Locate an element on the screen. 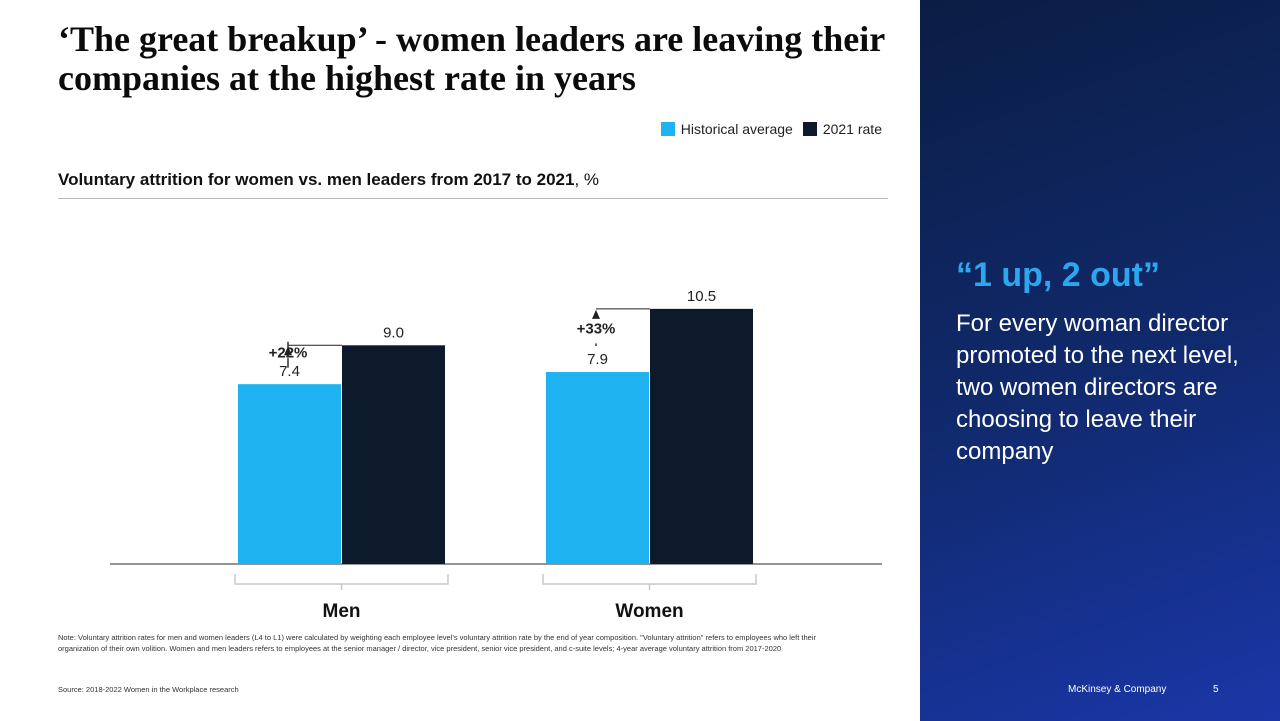 The image size is (1280, 721). chart-heading-unit: , % is located at coordinates (587, 179).